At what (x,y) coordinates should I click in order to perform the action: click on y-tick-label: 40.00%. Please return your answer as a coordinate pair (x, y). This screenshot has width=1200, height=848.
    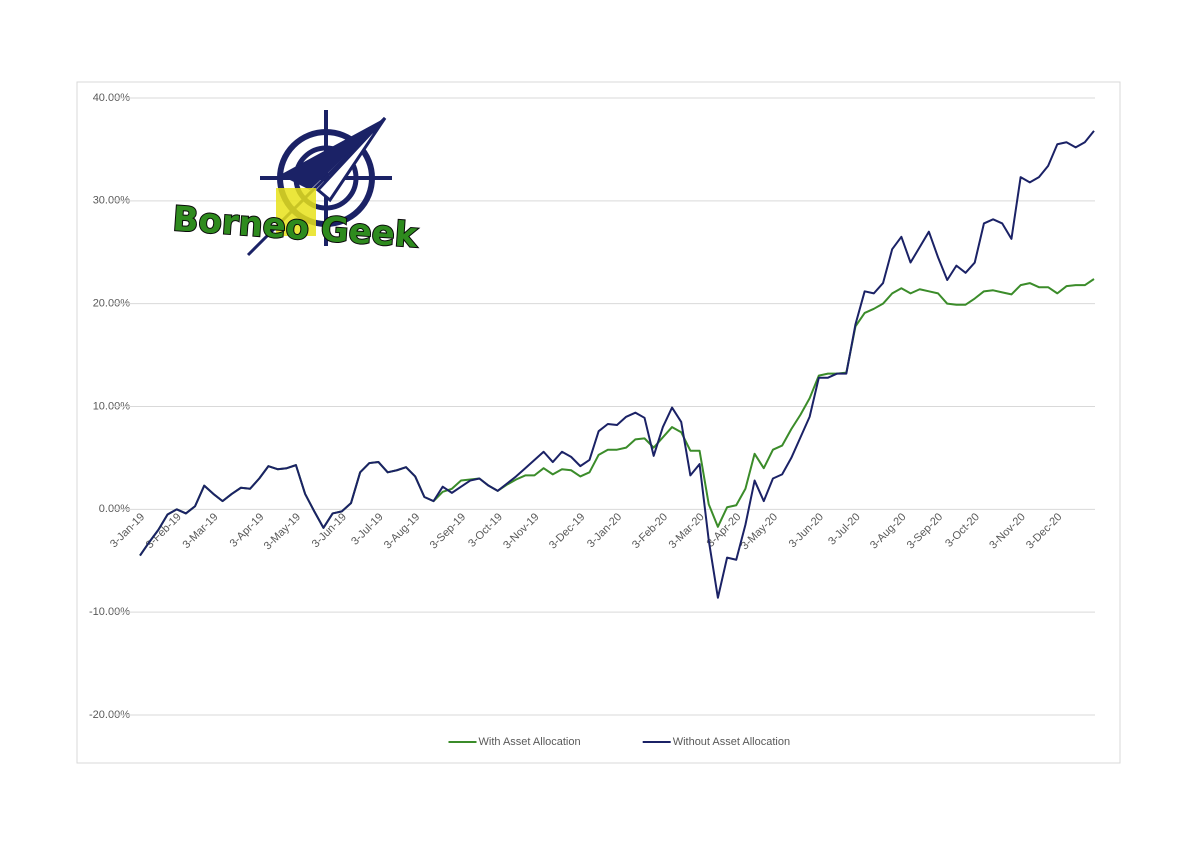
    Looking at the image, I should click on (112, 98).